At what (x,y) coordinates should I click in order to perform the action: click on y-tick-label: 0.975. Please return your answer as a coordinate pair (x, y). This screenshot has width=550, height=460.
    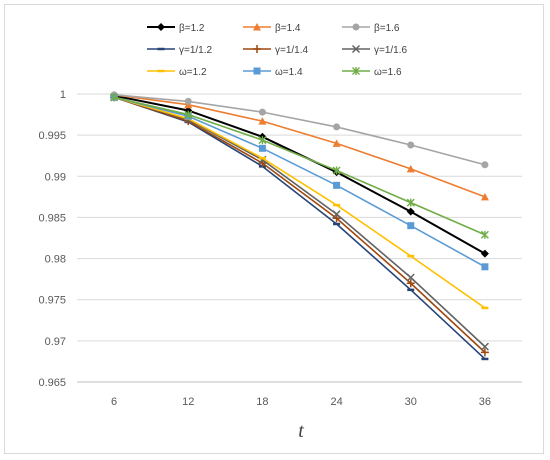
    Looking at the image, I should click on (52, 301).